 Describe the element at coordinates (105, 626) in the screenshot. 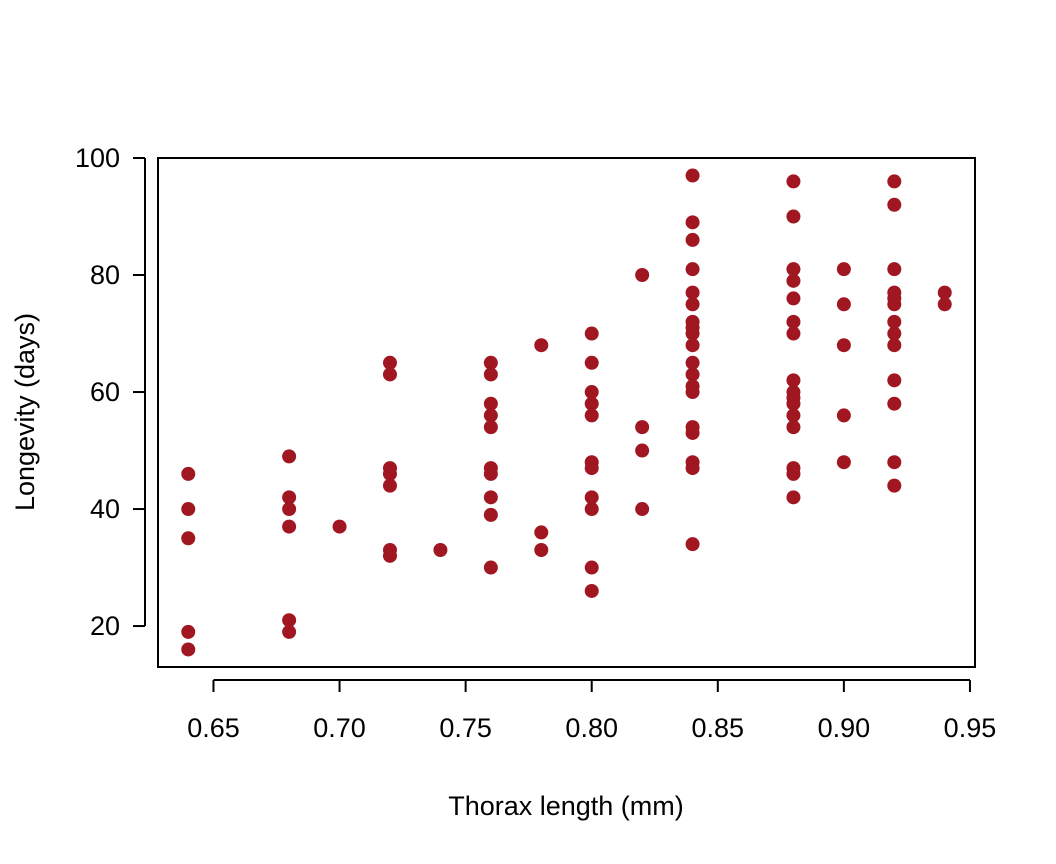

I see `y-tick-label: 20` at that location.